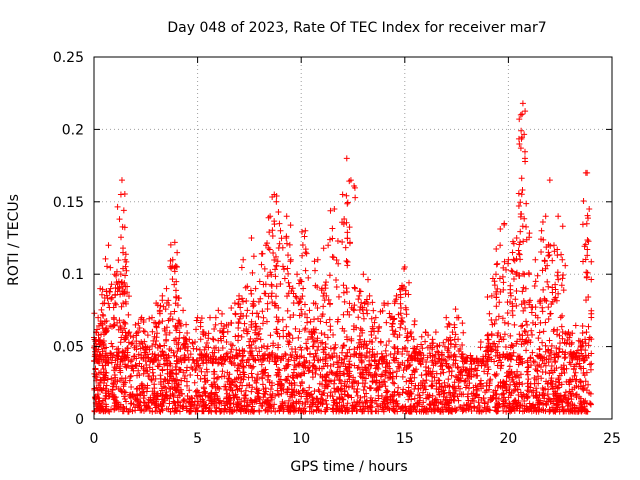 The image size is (640, 480). I want to click on x-axis-label: GPS time / hours, so click(348, 467).